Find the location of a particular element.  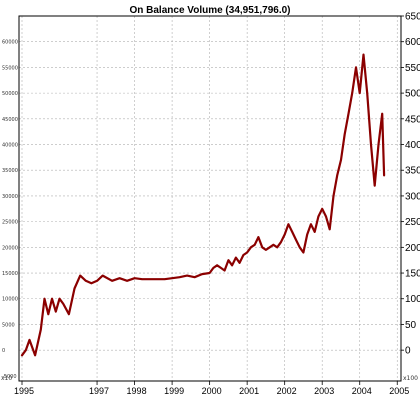

x-tick-label: 2002 is located at coordinates (287, 391).